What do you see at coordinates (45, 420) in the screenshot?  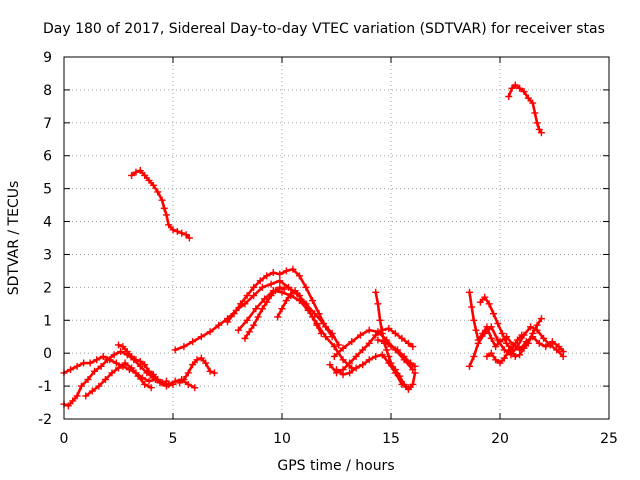 I see `y-tick-label: -2` at bounding box center [45, 420].